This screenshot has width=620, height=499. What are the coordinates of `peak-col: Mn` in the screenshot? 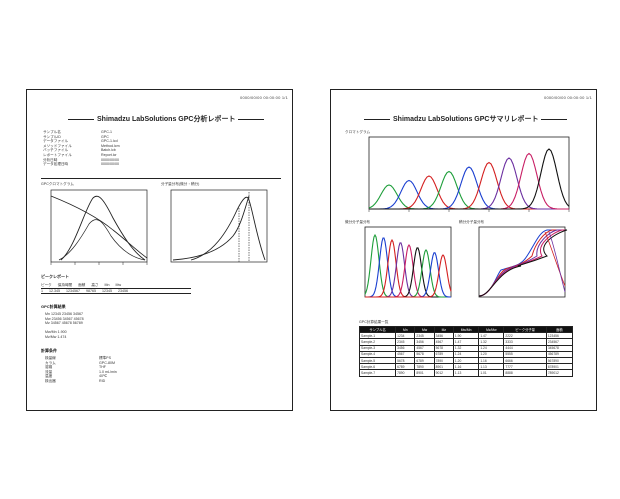 It's located at (107, 285).